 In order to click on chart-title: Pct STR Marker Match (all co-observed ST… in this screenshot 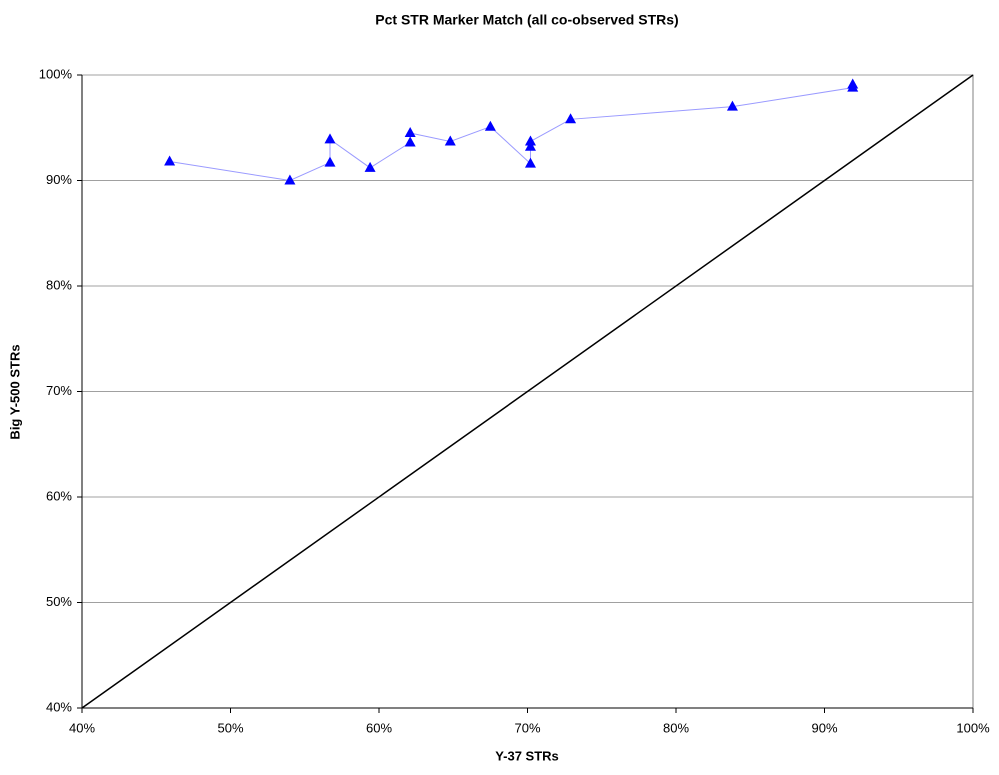, I will do `click(526, 20)`.